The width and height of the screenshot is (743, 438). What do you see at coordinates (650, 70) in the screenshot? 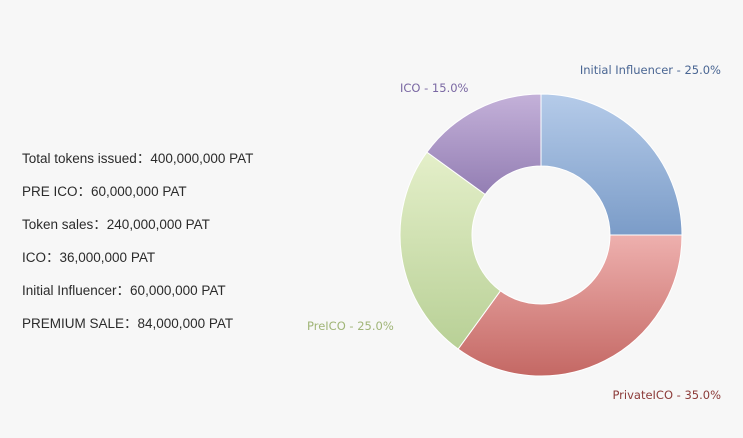
I see `slice-label-0: Initial Influencer - 25.0%` at bounding box center [650, 70].